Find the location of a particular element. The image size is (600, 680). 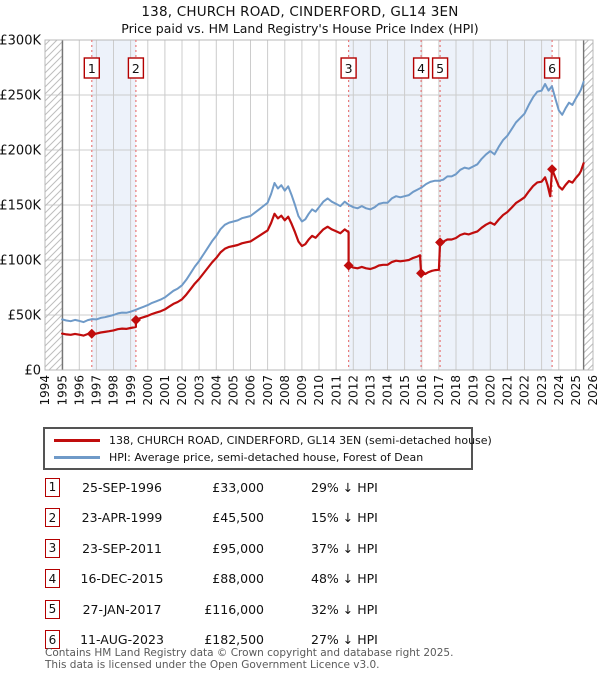

sale-hpi-delta: 37% ↓ HPI is located at coordinates (344, 548).